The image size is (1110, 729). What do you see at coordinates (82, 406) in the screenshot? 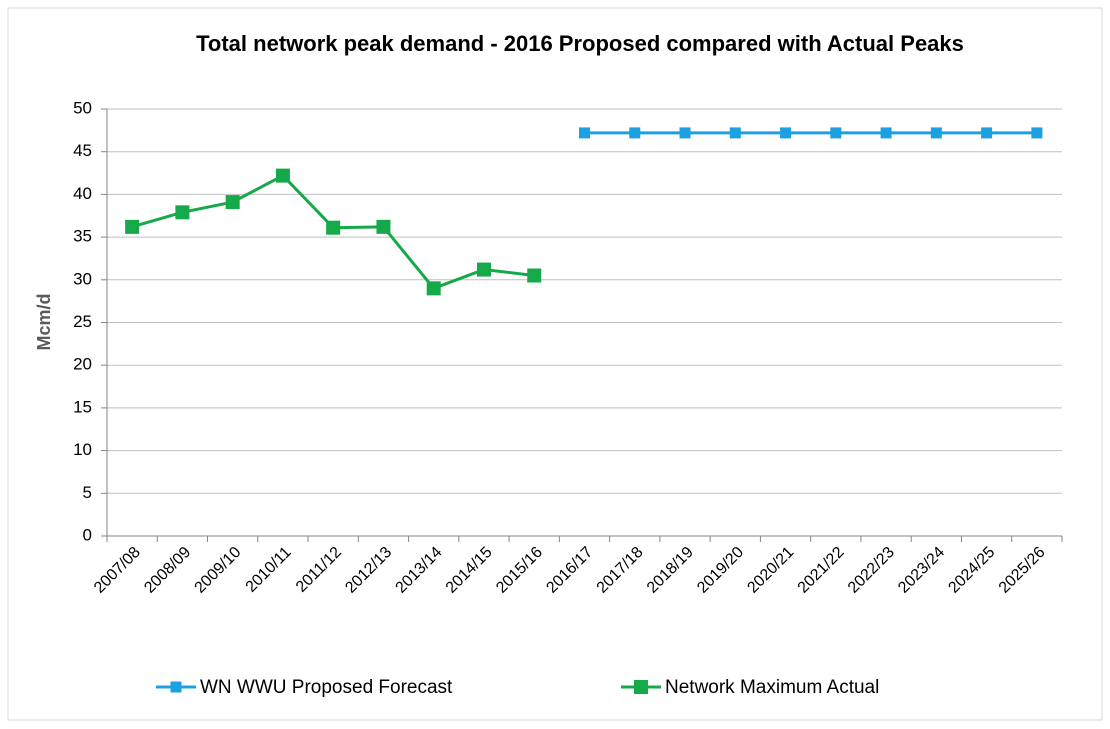
I see `y-tick-label: 15` at bounding box center [82, 406].